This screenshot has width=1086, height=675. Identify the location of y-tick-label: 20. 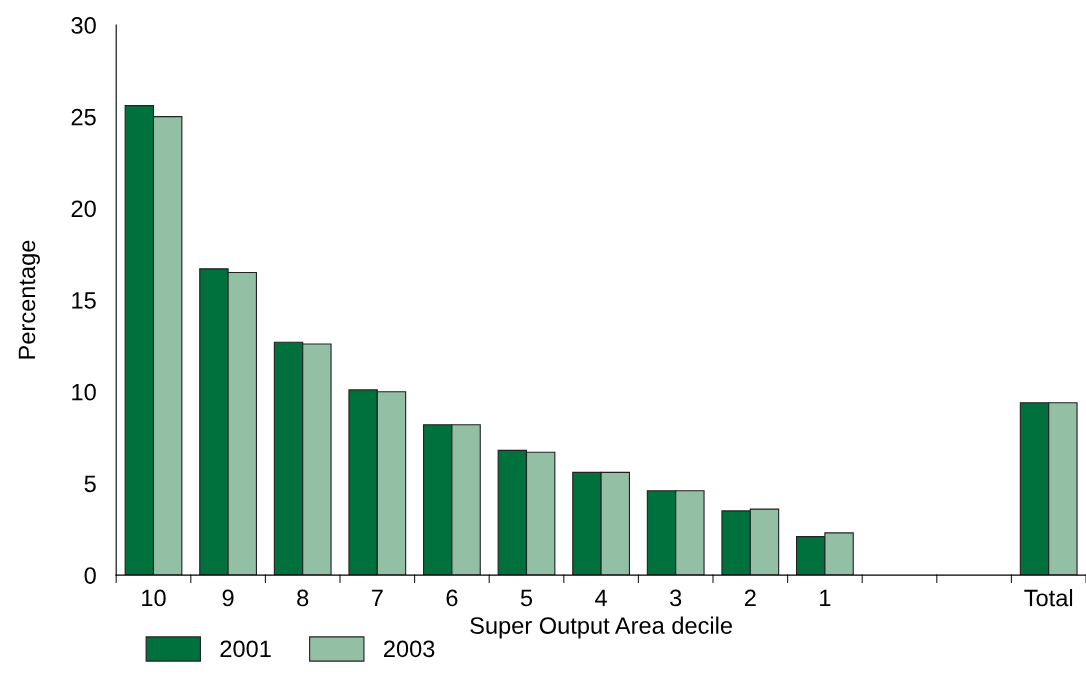
(83, 209).